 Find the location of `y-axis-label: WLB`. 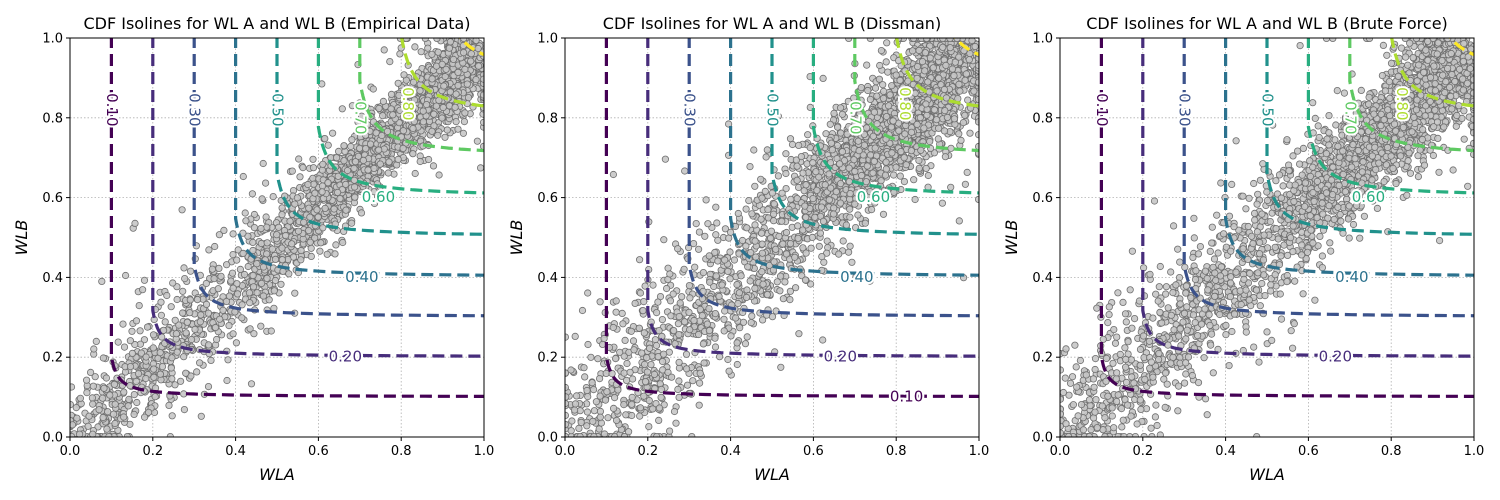

y-axis-label: WLB is located at coordinates (21, 238).